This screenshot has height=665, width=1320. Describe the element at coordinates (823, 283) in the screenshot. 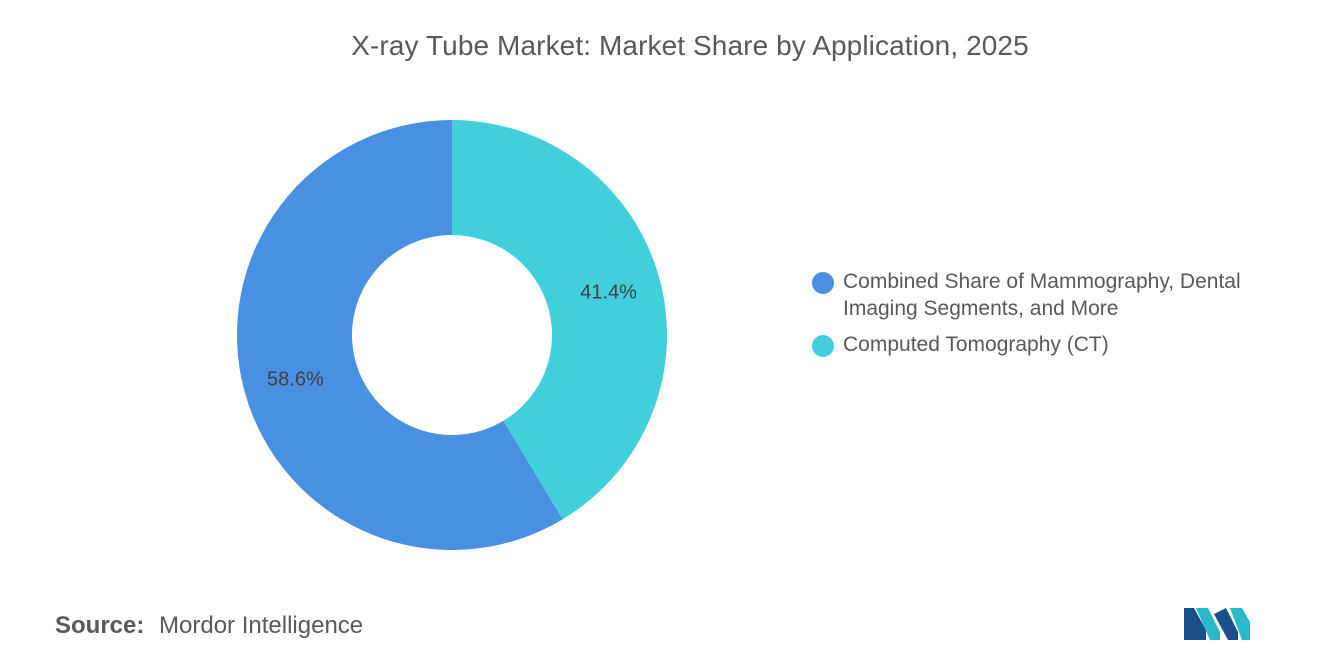

I see `legend-swatch-combined` at that location.